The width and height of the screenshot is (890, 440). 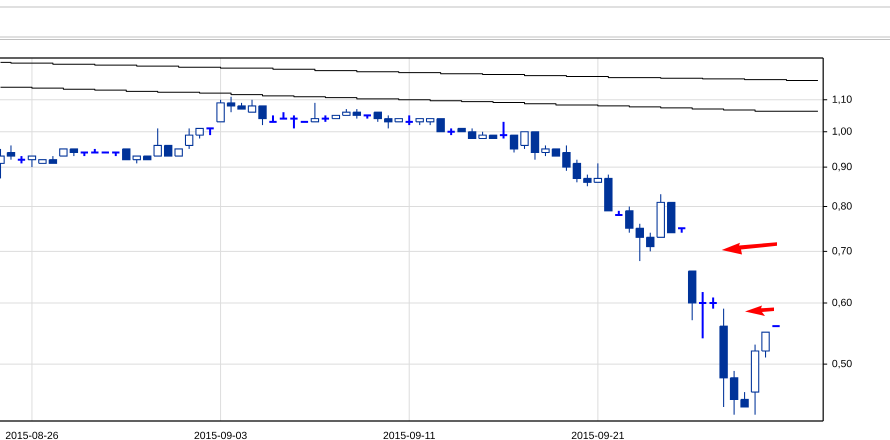 What do you see at coordinates (842, 251) in the screenshot?
I see `y-tick-label: 0,70` at bounding box center [842, 251].